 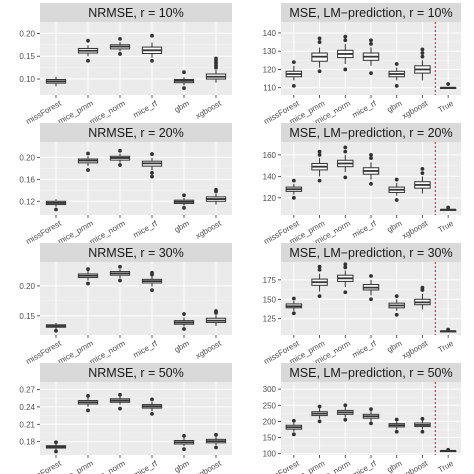 What do you see at coordinates (152, 48) in the screenshot?
I see `box-mice_rf` at bounding box center [152, 48].